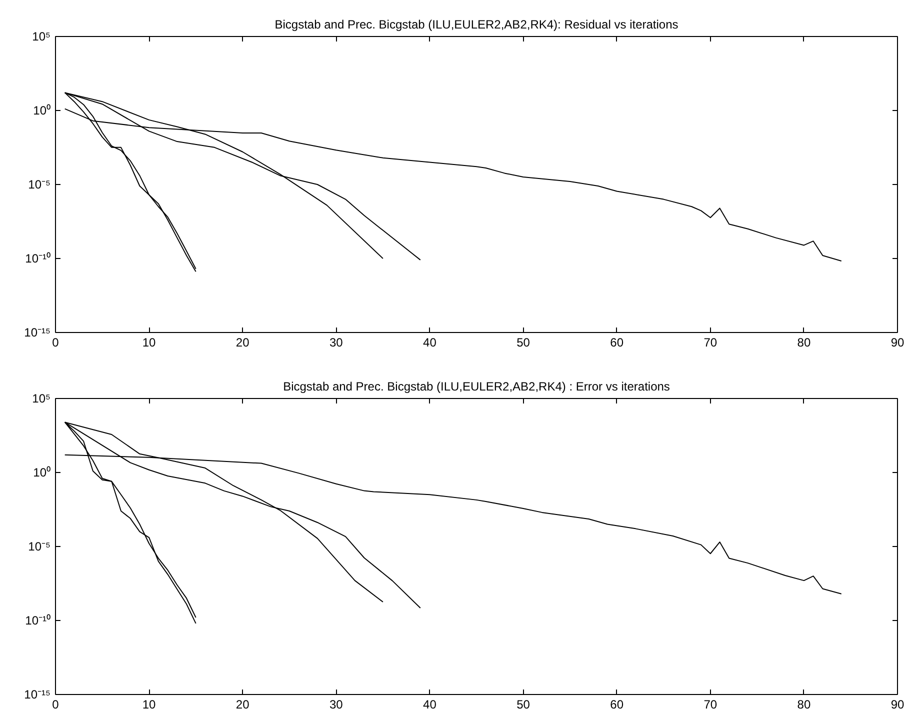 The height and width of the screenshot is (726, 912). Describe the element at coordinates (476, 25) in the screenshot. I see `chart-title: Bicgstab and Prec. Bicgstab (ILU,EULER2,AB2,RK4): Residual vs iterations` at that location.